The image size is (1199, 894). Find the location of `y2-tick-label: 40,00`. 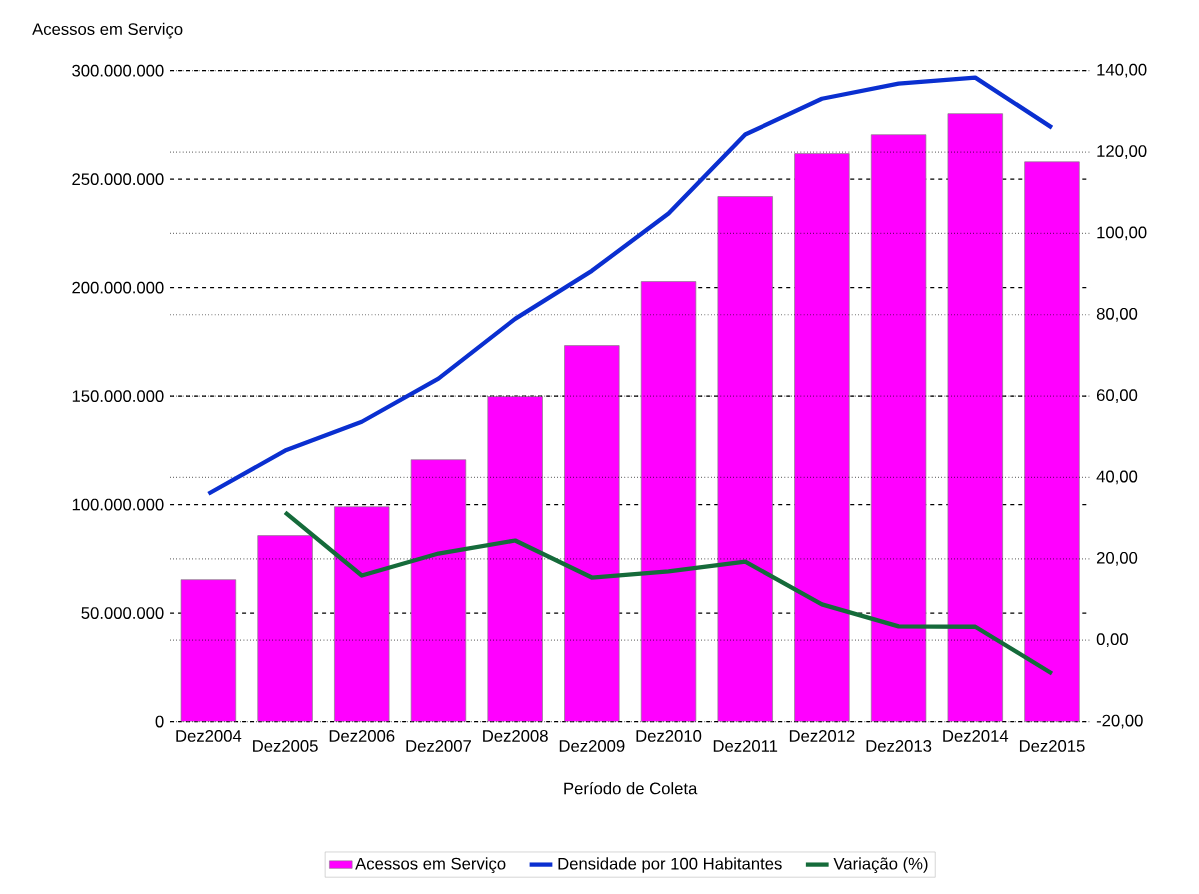

y2-tick-label: 40,00 is located at coordinates (1117, 477).